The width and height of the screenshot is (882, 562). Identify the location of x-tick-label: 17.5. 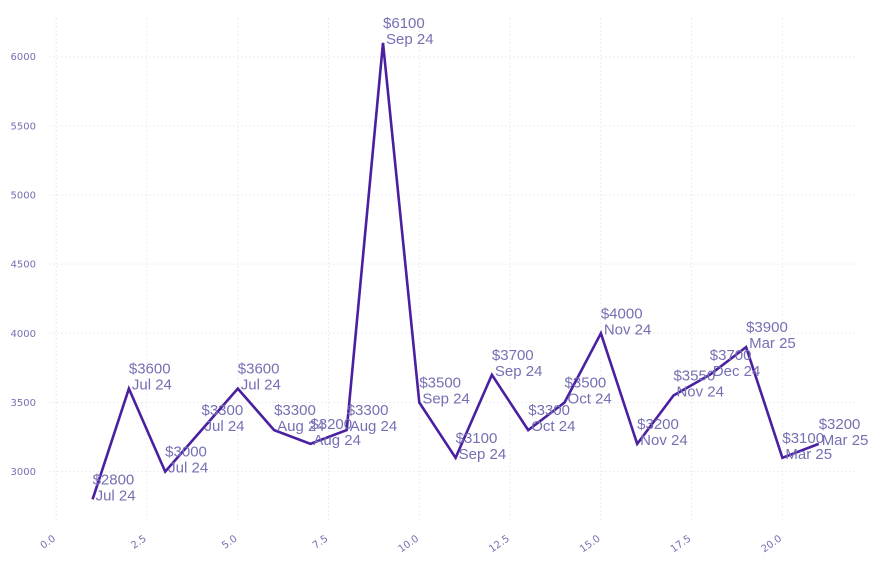
(681, 544).